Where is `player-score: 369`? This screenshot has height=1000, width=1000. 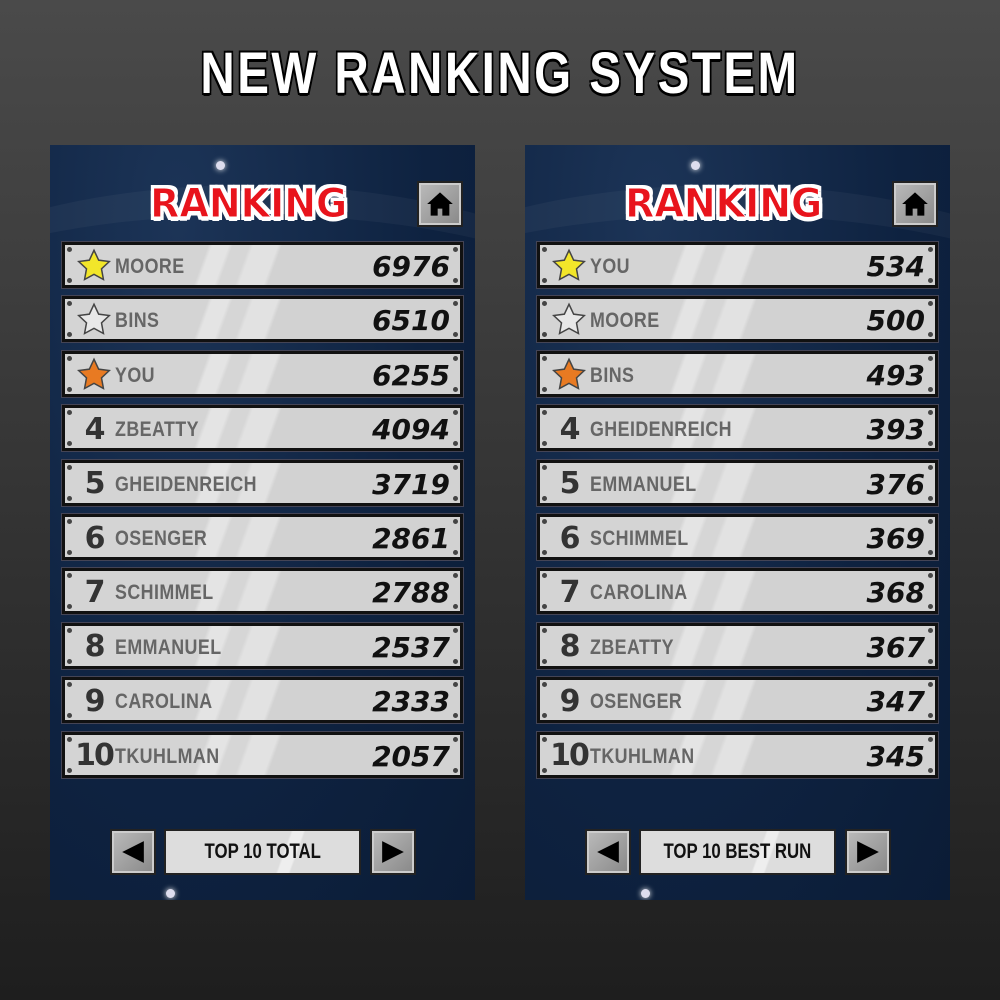 player-score: 369 is located at coordinates (895, 538).